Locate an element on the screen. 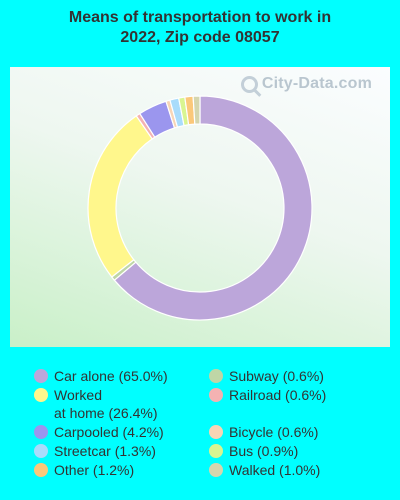 This screenshot has height=500, width=400. legend-item-streetcar: Streetcar (1.3%) is located at coordinates (95, 451).